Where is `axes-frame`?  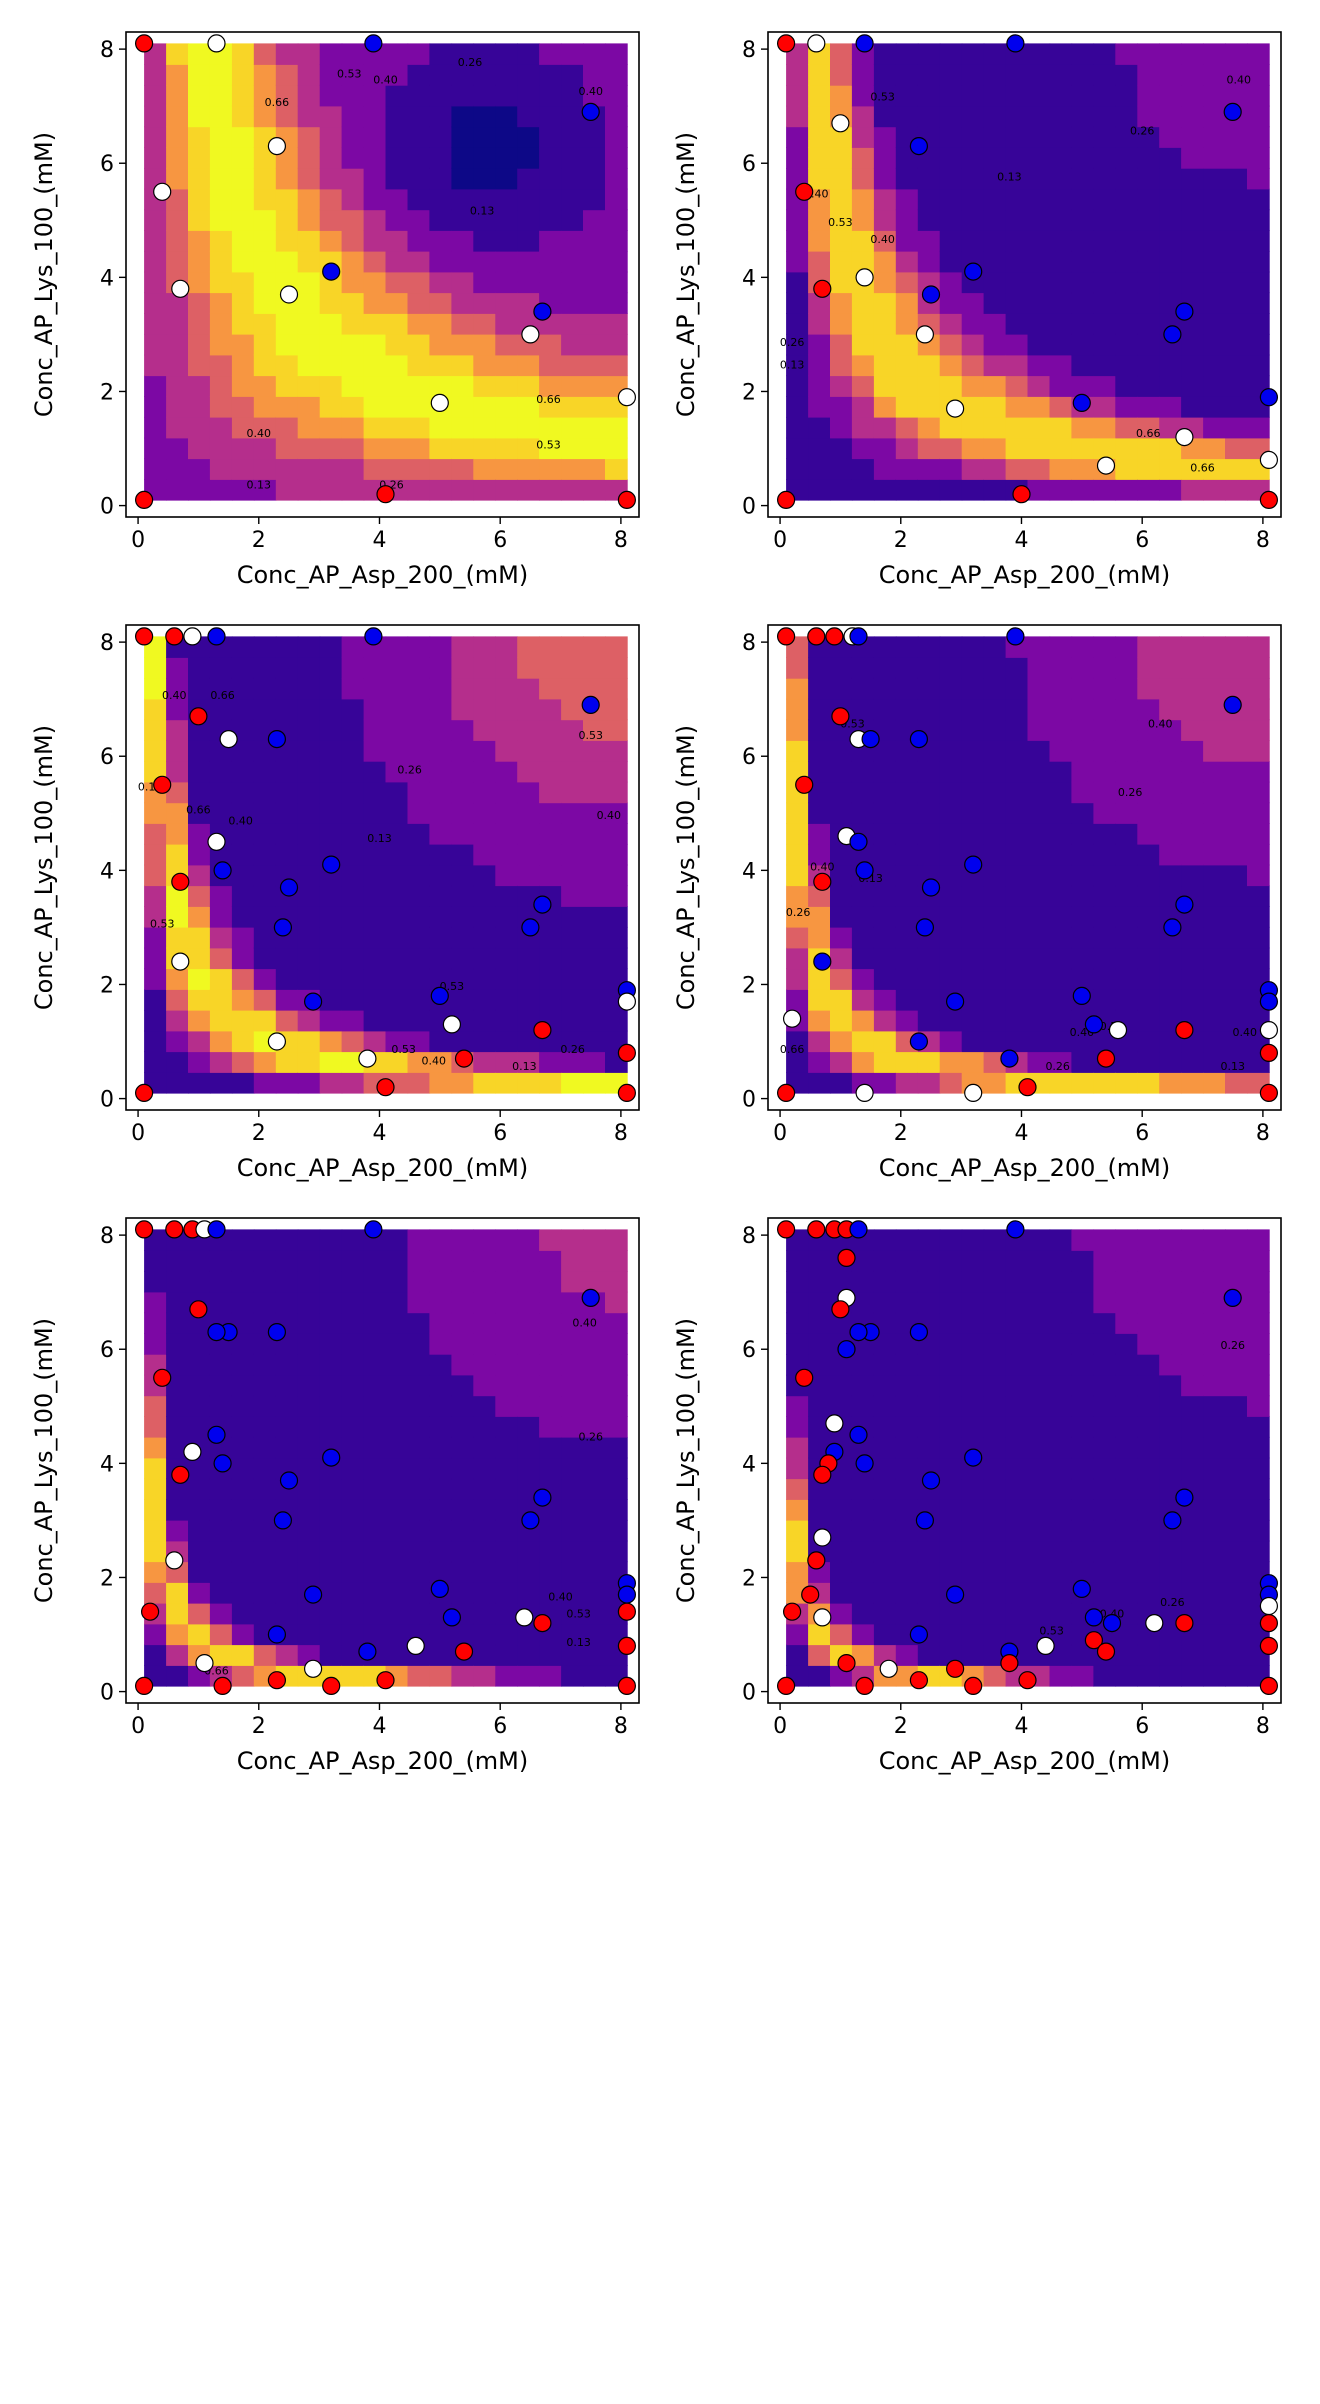
axes-frame is located at coordinates (1024, 867).